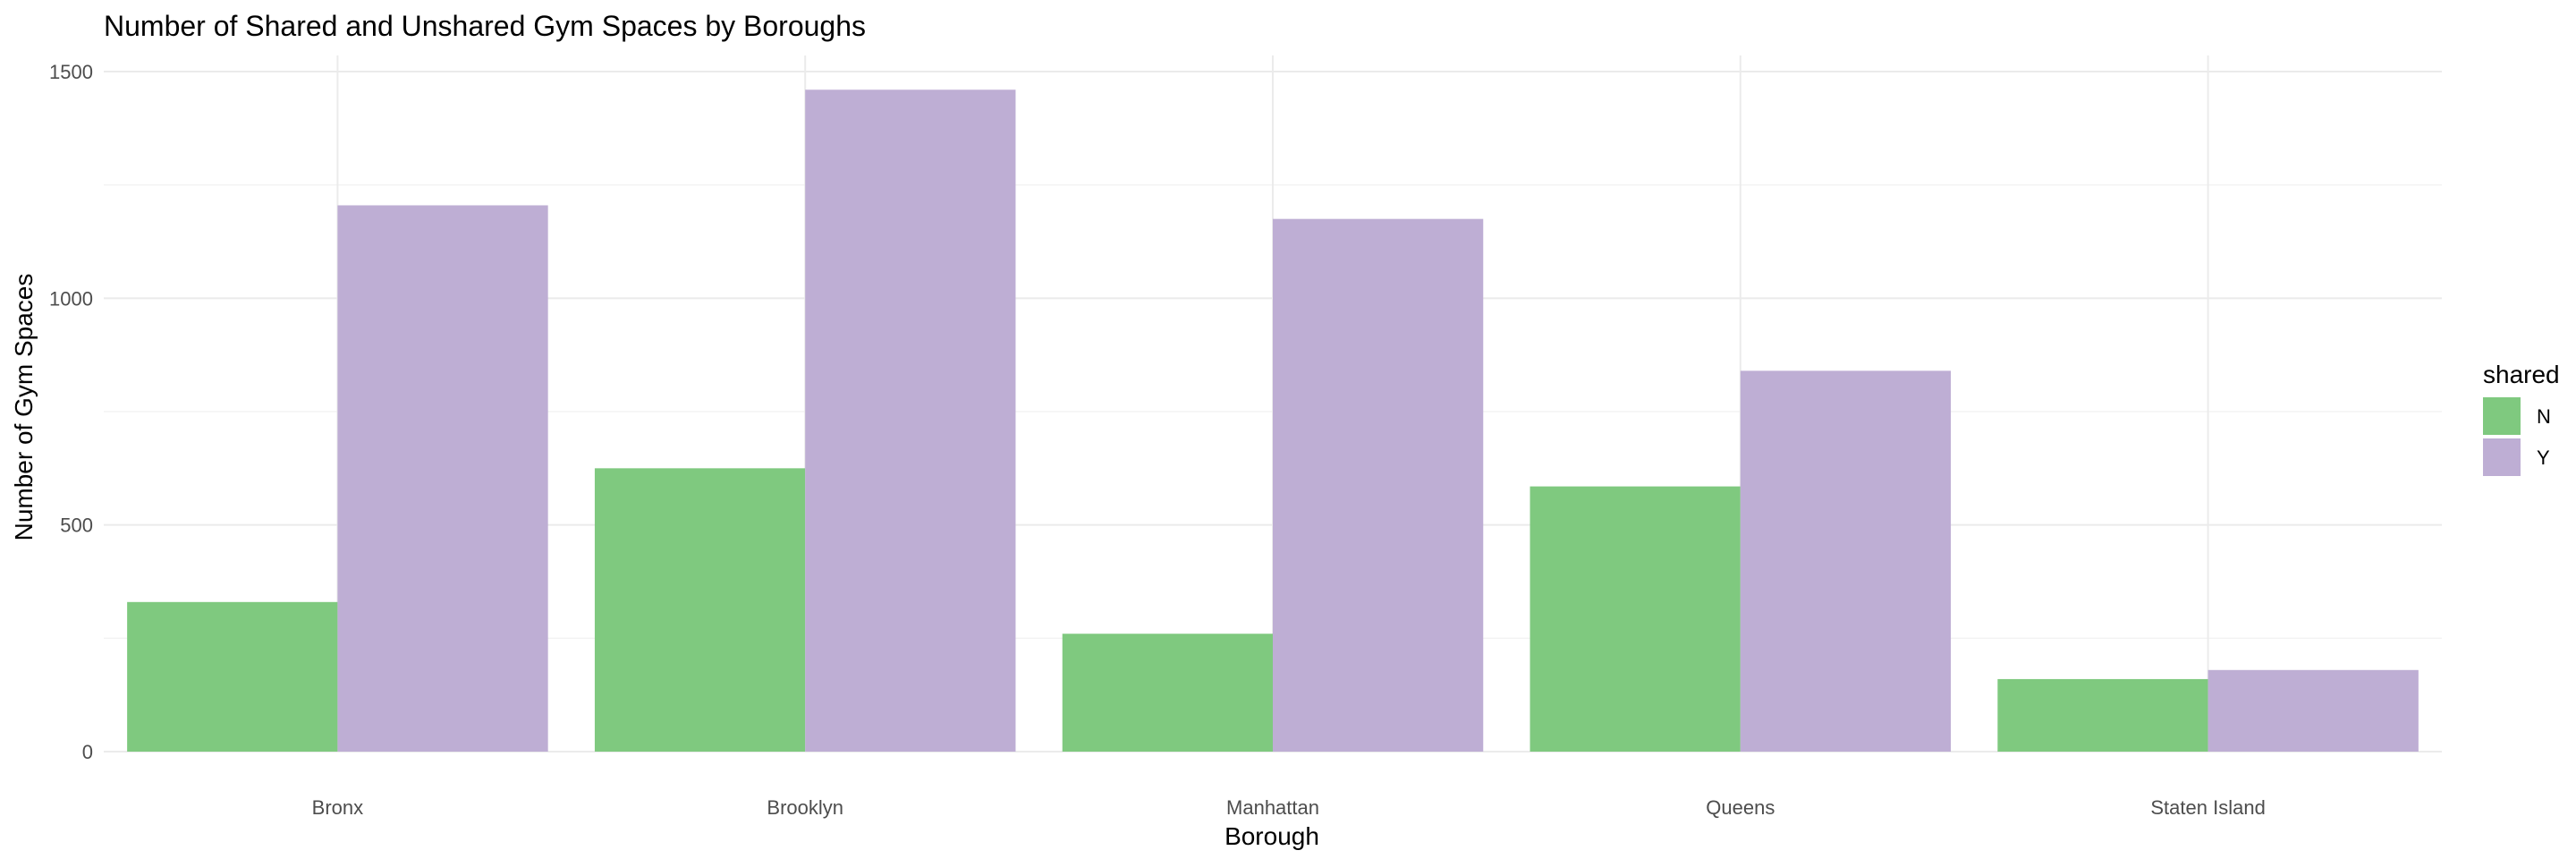 The image size is (2576, 859). What do you see at coordinates (2544, 416) in the screenshot?
I see `legend-label-N: N` at bounding box center [2544, 416].